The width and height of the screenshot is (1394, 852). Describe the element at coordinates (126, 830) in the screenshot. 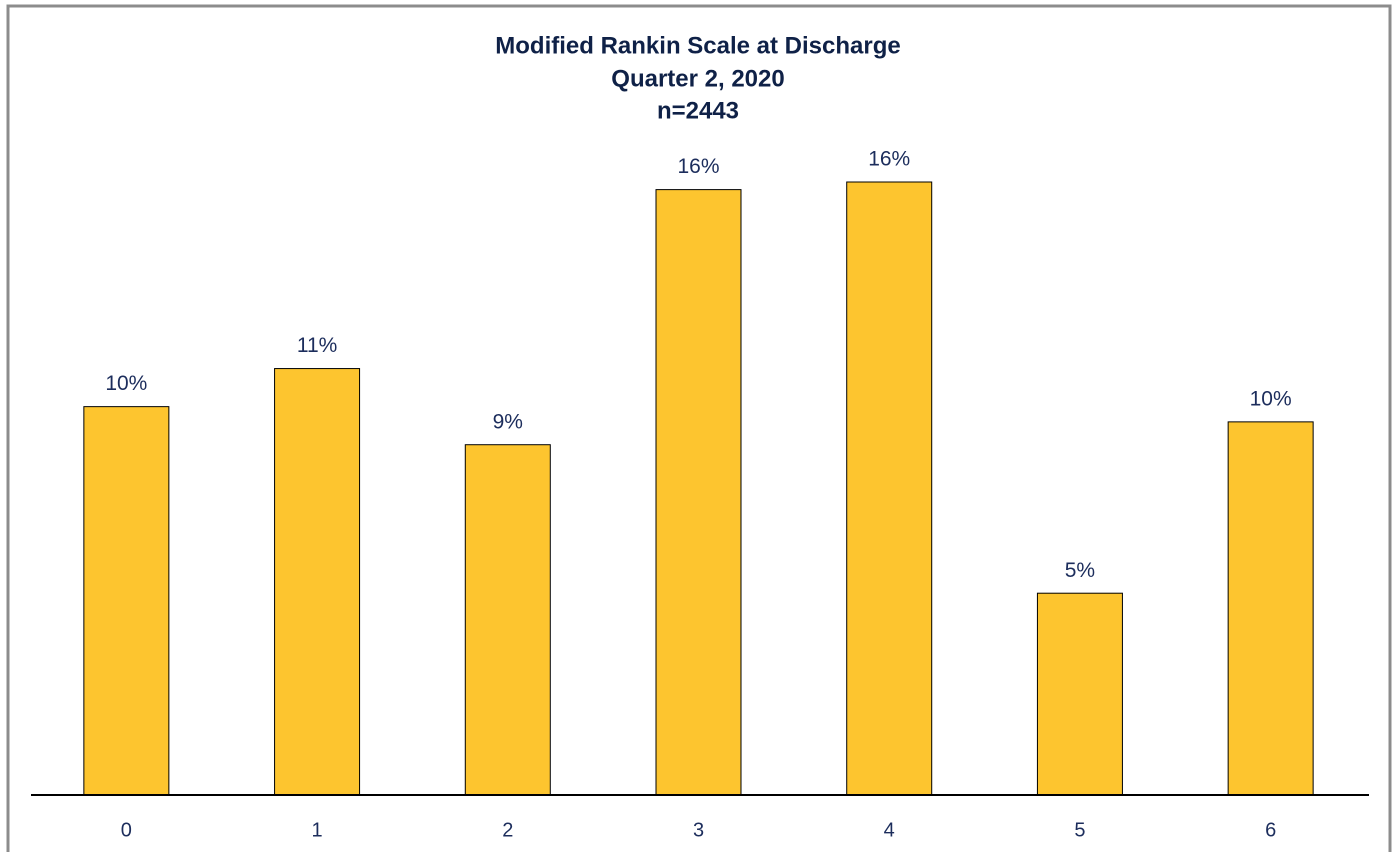

I see `x-tick-label: 0` at that location.